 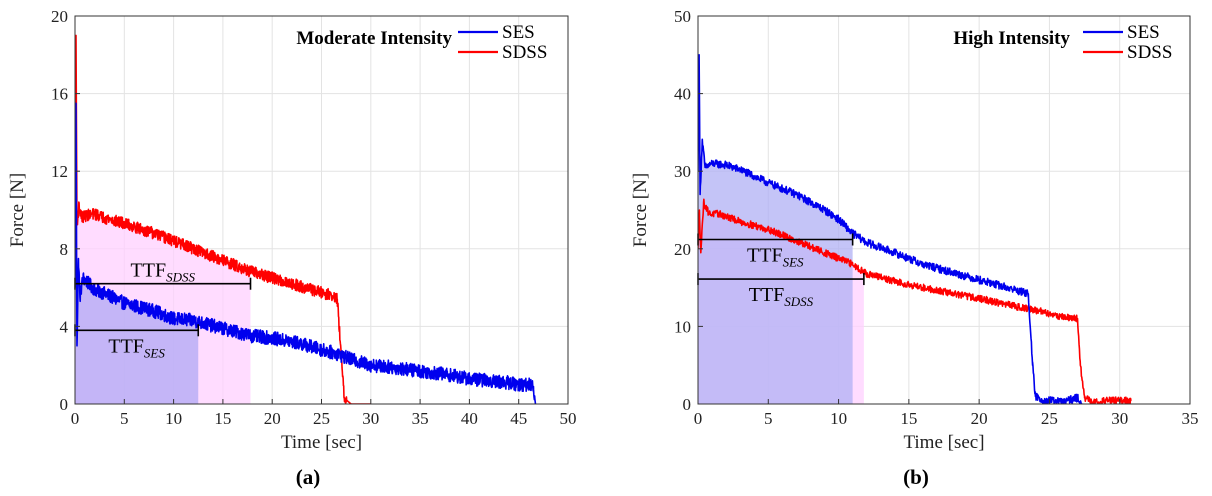 I want to click on y-tick-label: 16, so click(x=59, y=94).